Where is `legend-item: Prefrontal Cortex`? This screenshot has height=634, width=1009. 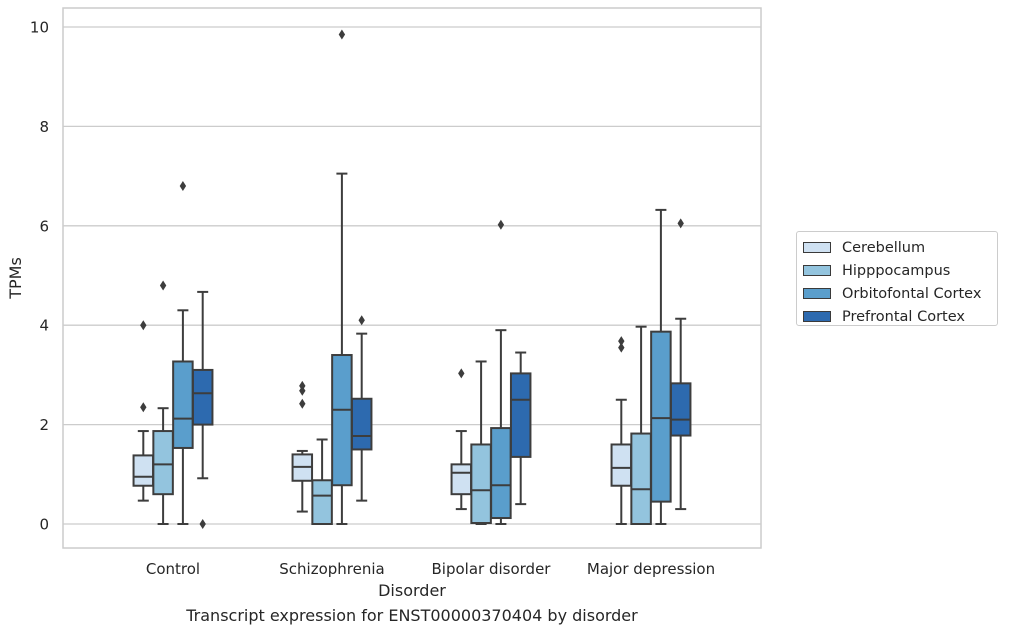 legend-item: Prefrontal Cortex is located at coordinates (900, 316).